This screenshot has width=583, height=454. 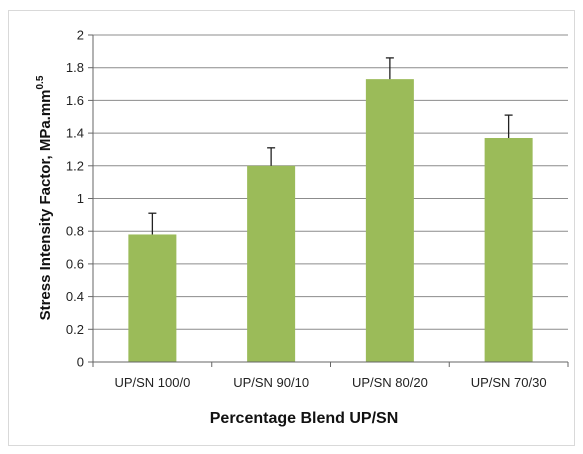 What do you see at coordinates (75, 329) in the screenshot?
I see `y-tick-label: 0.2` at bounding box center [75, 329].